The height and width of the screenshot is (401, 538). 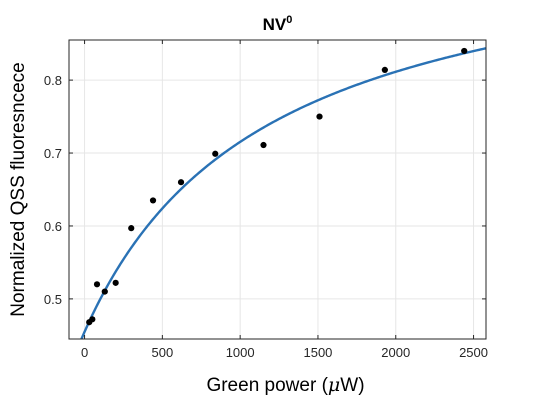 What do you see at coordinates (317, 352) in the screenshot?
I see `x-tick-label: 1500` at bounding box center [317, 352].